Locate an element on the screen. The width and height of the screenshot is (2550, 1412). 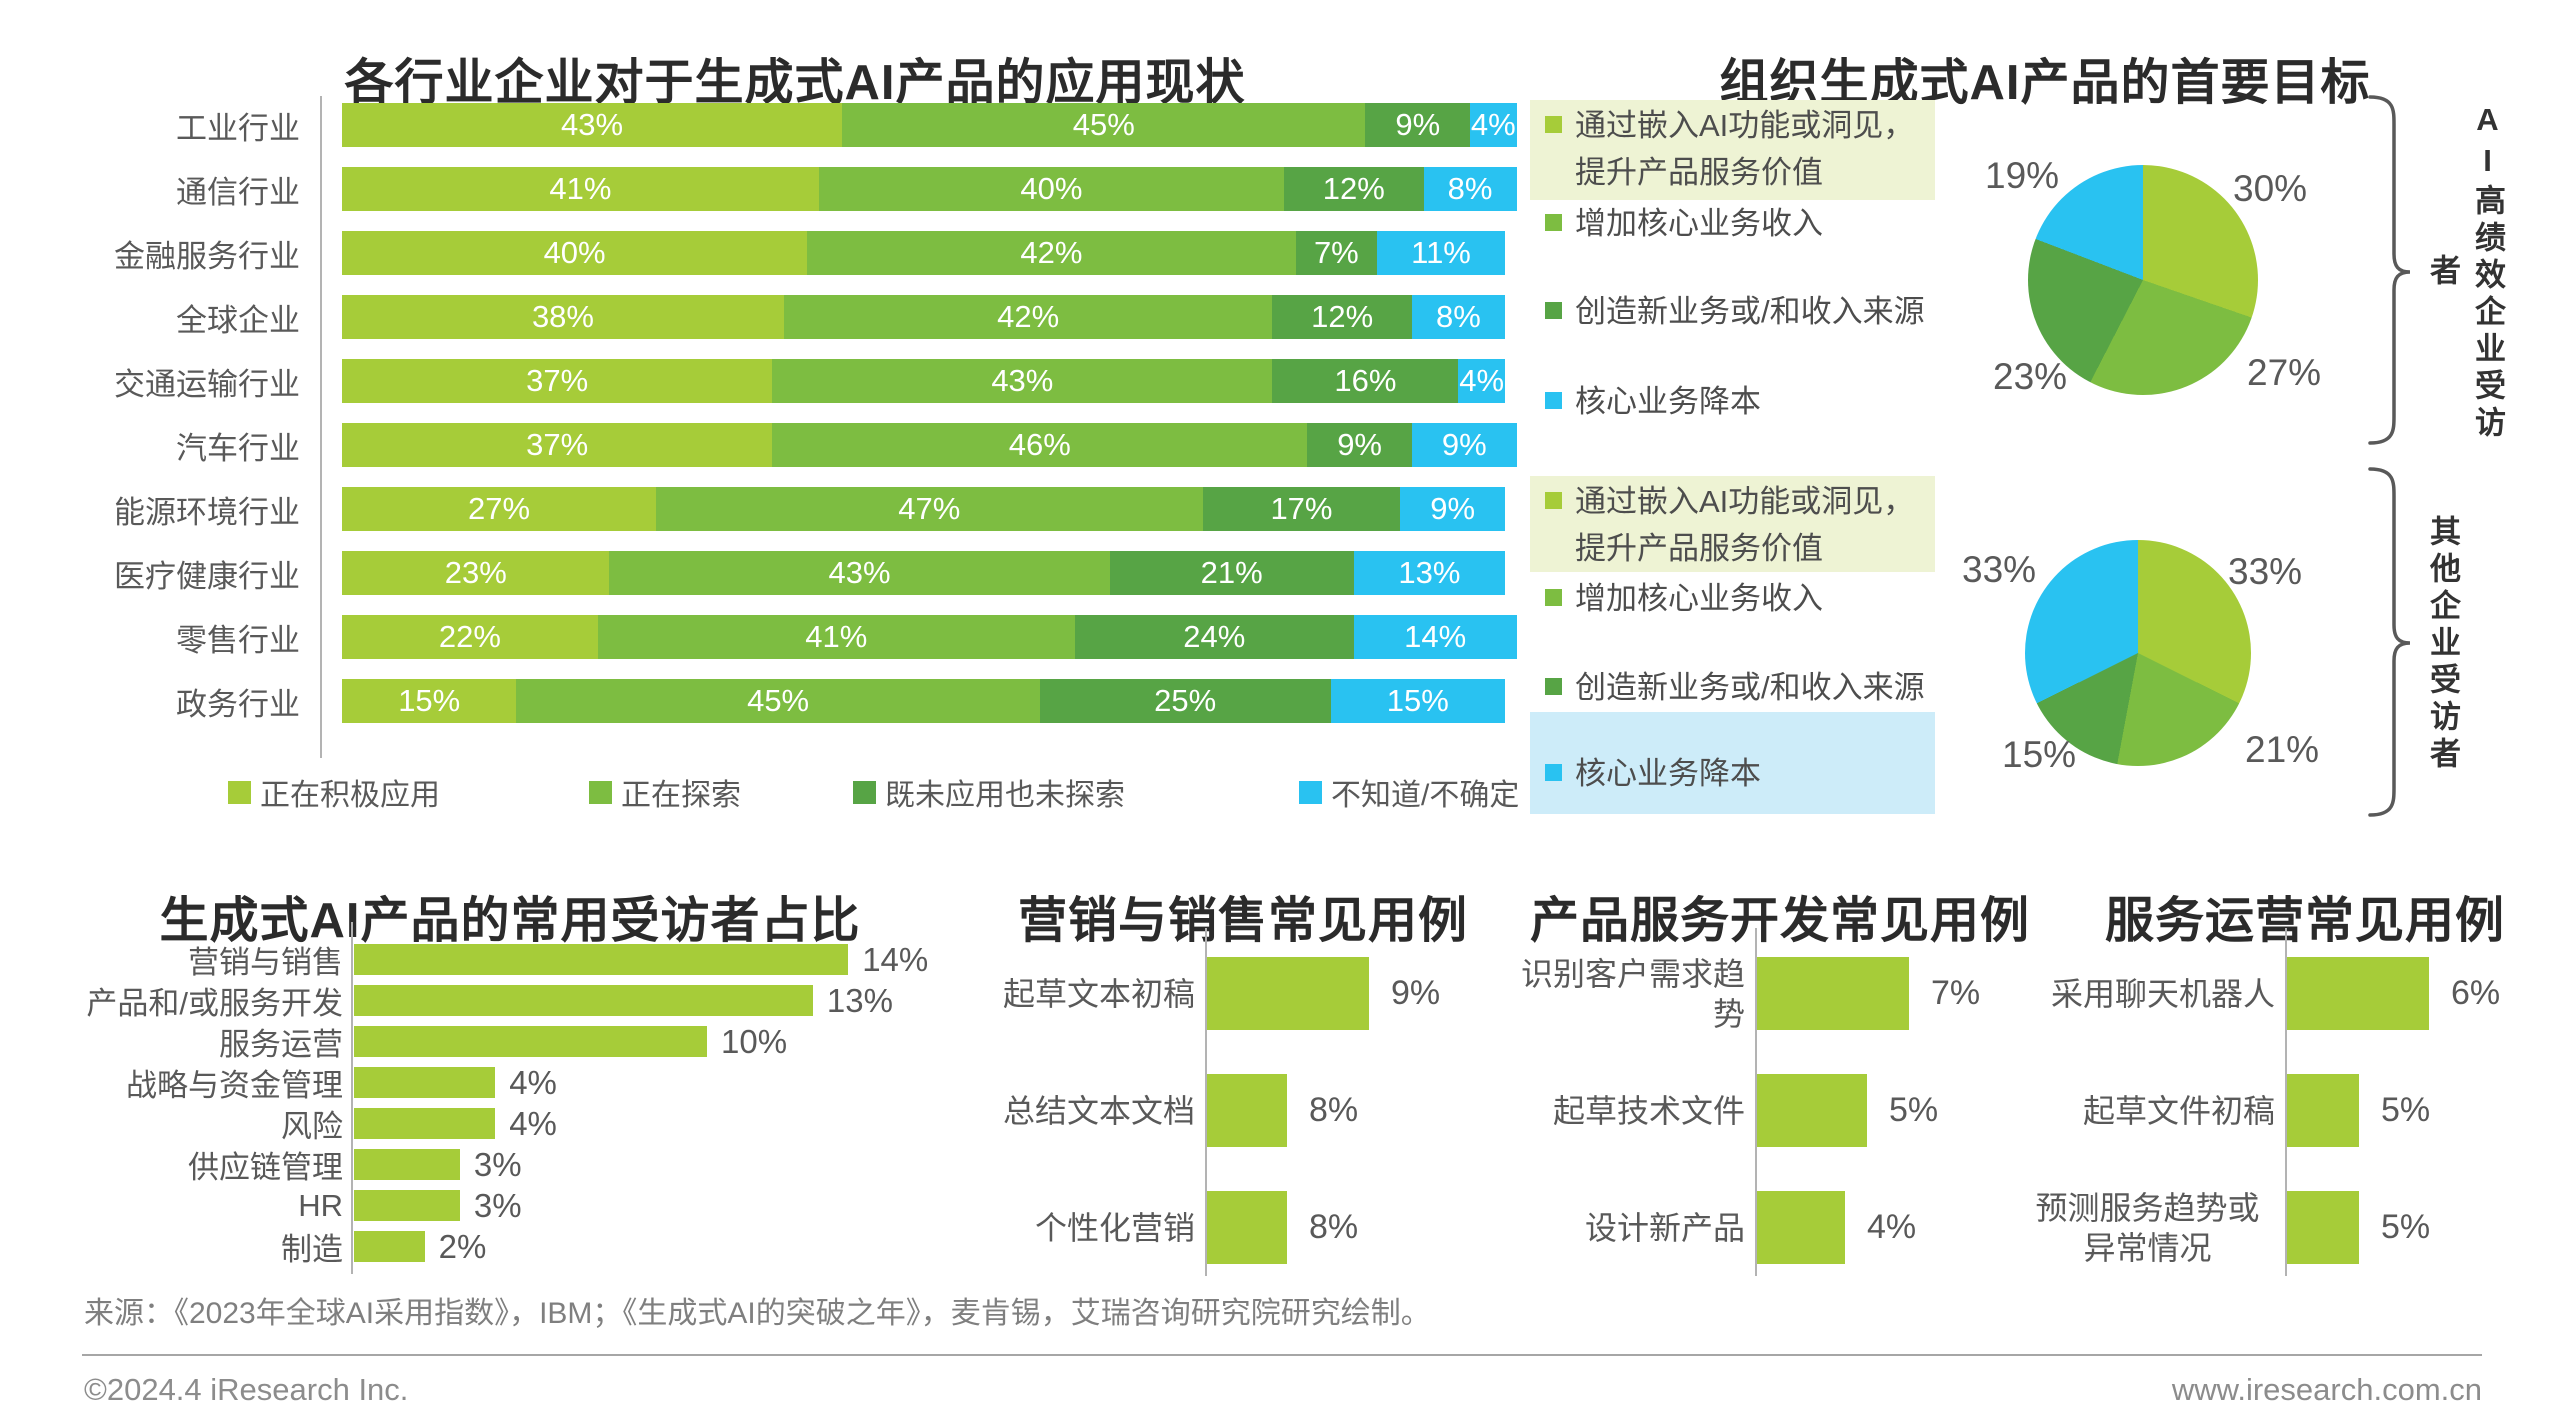
function-row-value: 10% is located at coordinates (754, 1041).